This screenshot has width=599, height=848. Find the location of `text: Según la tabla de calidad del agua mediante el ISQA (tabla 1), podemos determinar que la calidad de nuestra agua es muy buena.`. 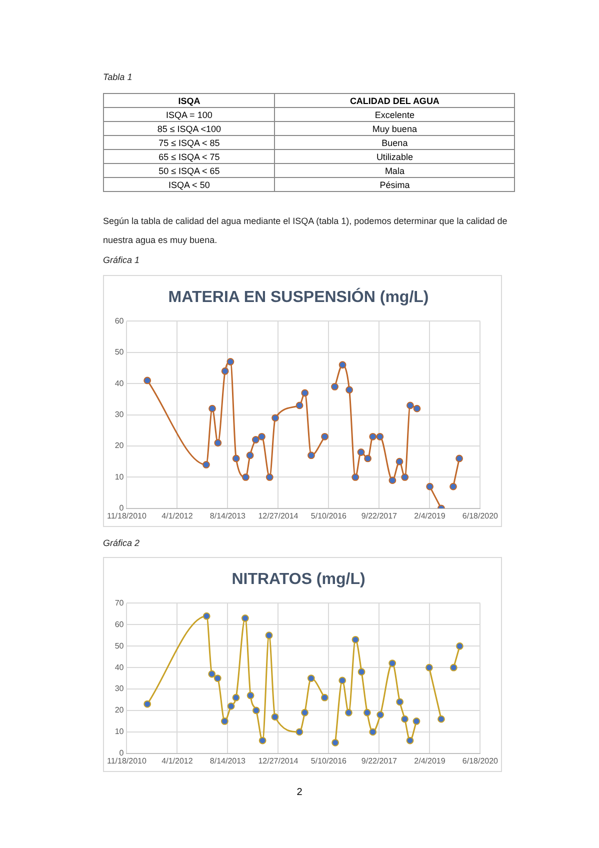

text: Según la tabla de calidad del agua mediante el ISQA (tabla 1), podemos determinar que la calidad de nuestra agua es muy buena. is located at coordinates (305, 231).